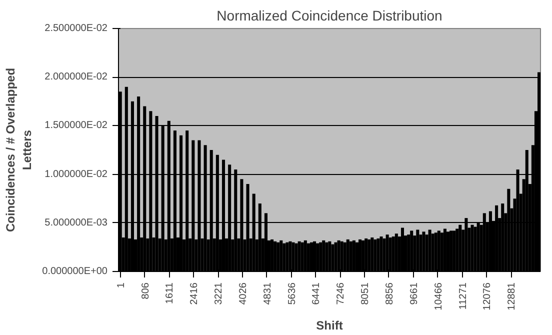  Describe the element at coordinates (463, 296) in the screenshot. I see `x-tick-label: 11271` at that location.